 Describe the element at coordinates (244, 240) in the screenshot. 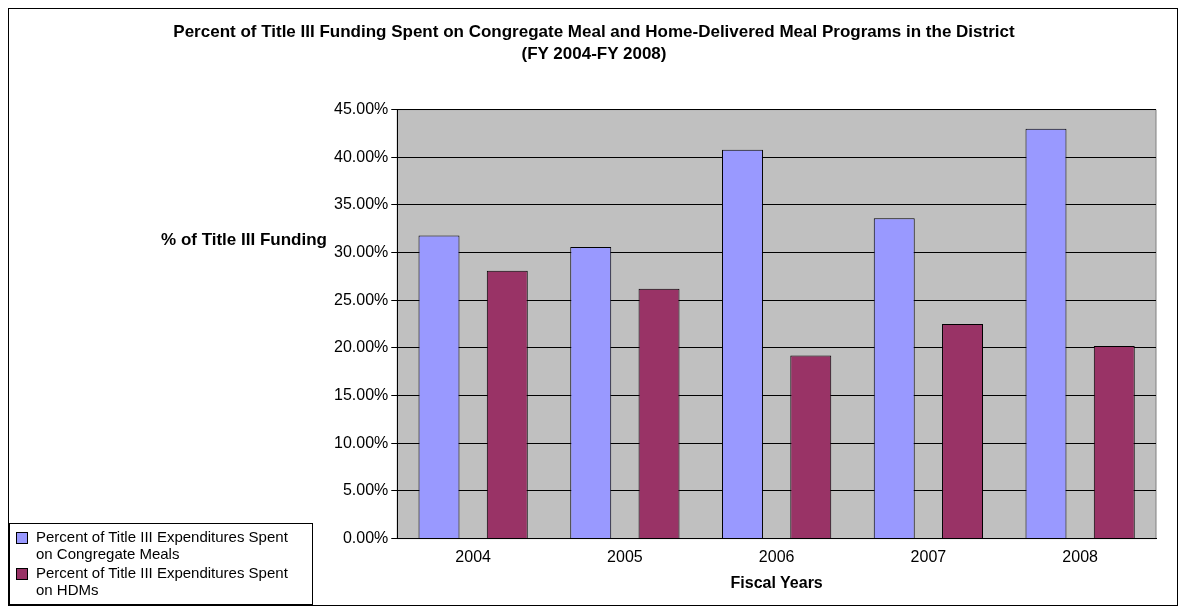

I see `y-axis-title: % of Title III Funding` at that location.